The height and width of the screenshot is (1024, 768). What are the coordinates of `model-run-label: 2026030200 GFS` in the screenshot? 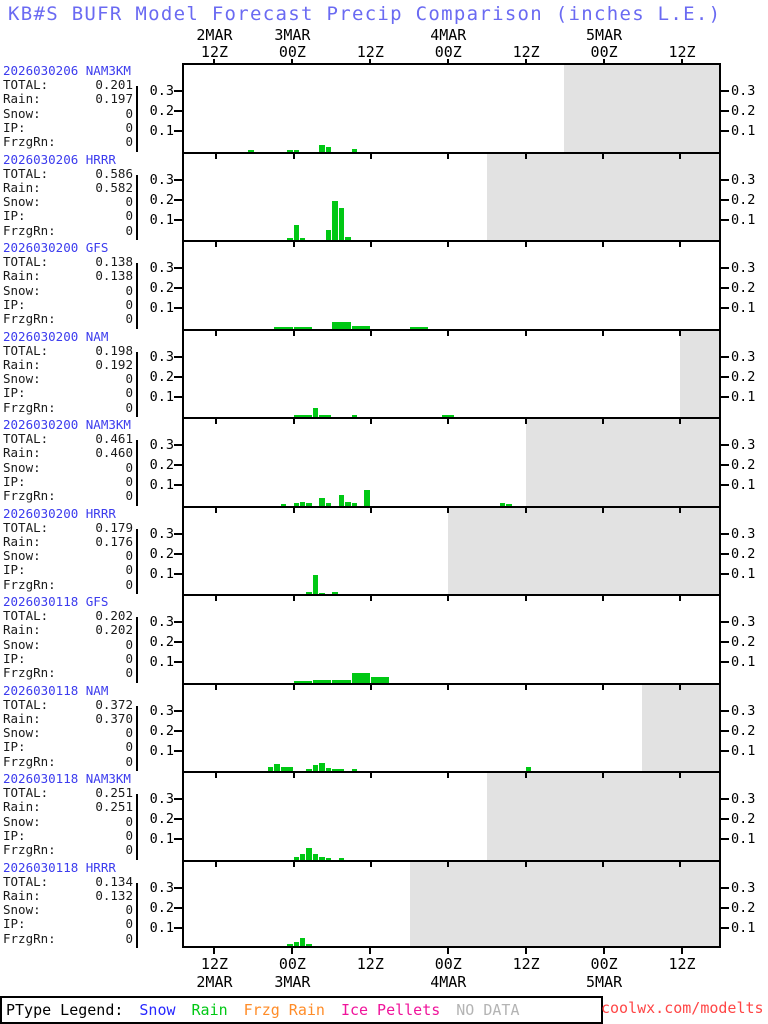 It's located at (56, 247).